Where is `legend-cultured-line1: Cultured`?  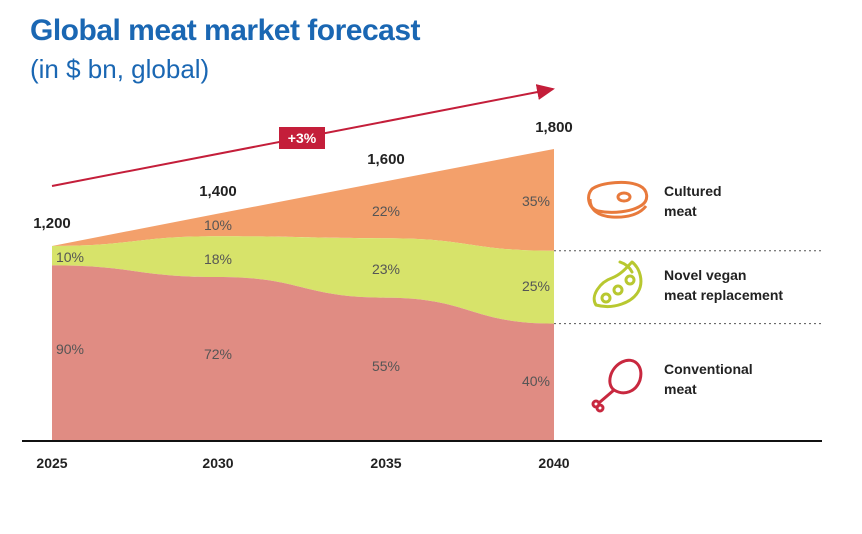 legend-cultured-line1: Cultured is located at coordinates (693, 191).